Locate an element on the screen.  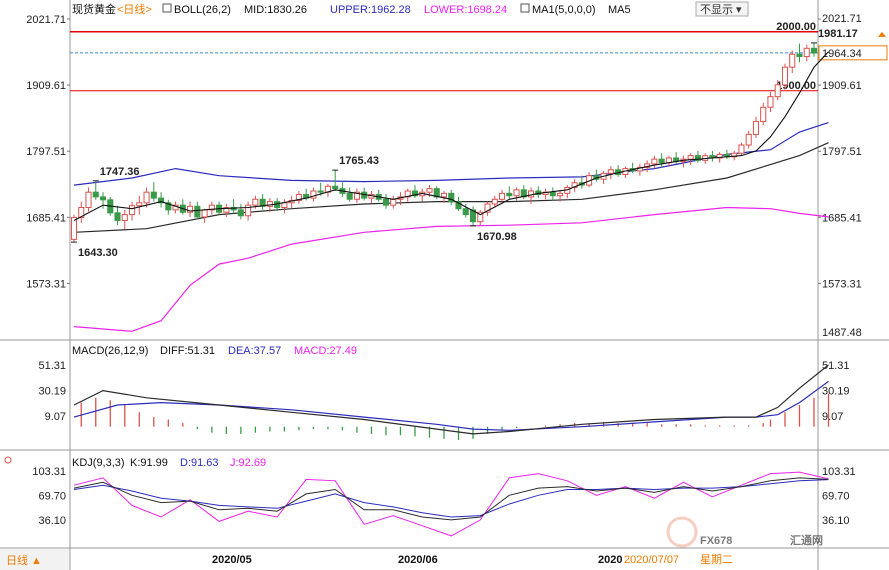
period-title: <日线> is located at coordinates (134, 9).